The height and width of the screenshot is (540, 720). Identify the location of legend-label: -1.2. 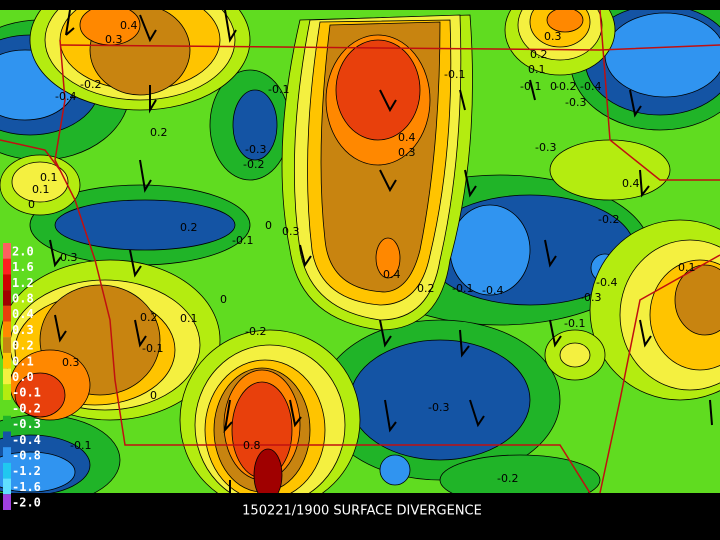
(26, 471).